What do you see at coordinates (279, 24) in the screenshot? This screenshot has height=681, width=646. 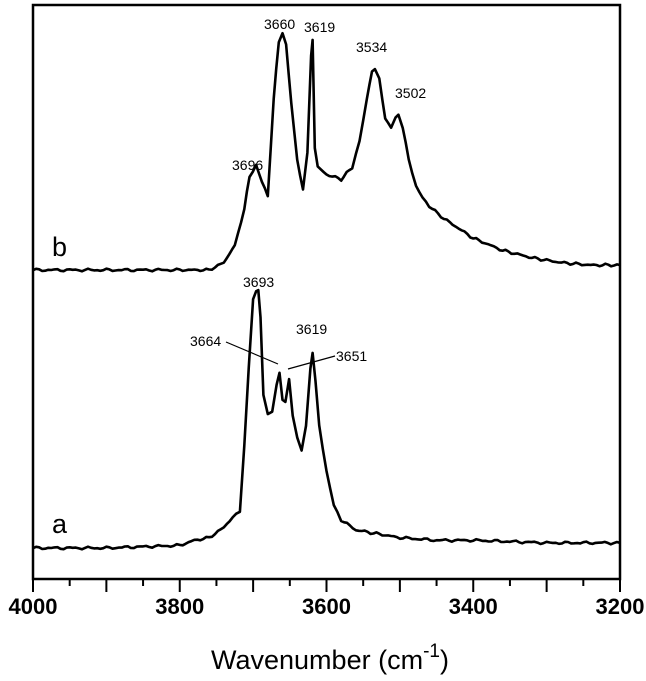 I see `peak-label: 3660` at bounding box center [279, 24].